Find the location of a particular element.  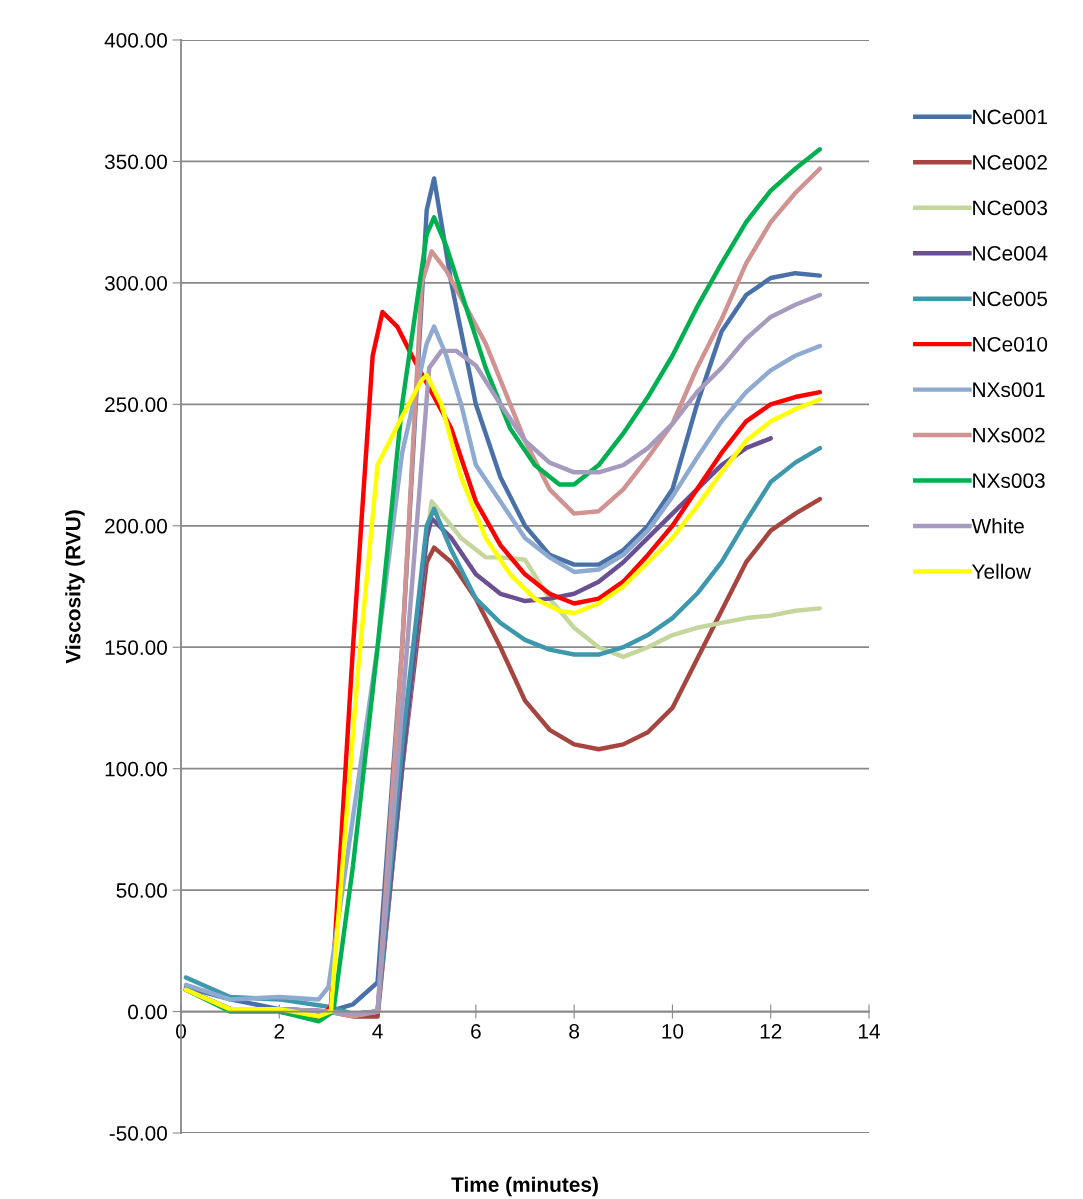

x-tick-label: 8 is located at coordinates (574, 1031).